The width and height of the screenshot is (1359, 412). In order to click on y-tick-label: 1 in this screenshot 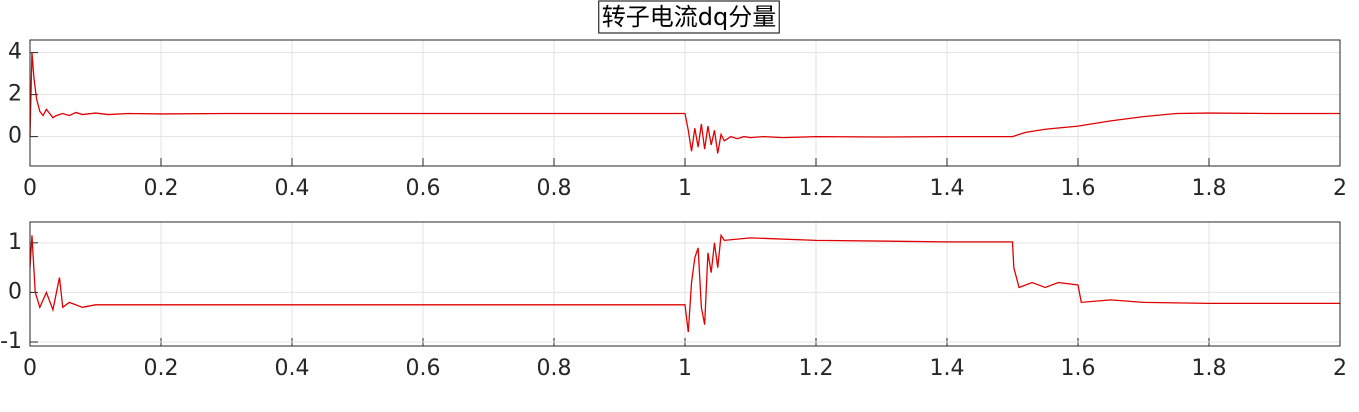, I will do `click(15, 242)`.